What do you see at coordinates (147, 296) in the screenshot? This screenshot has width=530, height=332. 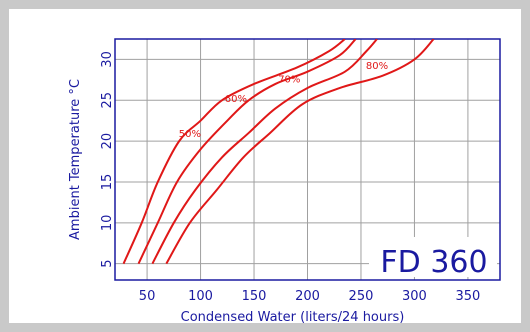 I see `x-tick-label: 50` at bounding box center [147, 296].